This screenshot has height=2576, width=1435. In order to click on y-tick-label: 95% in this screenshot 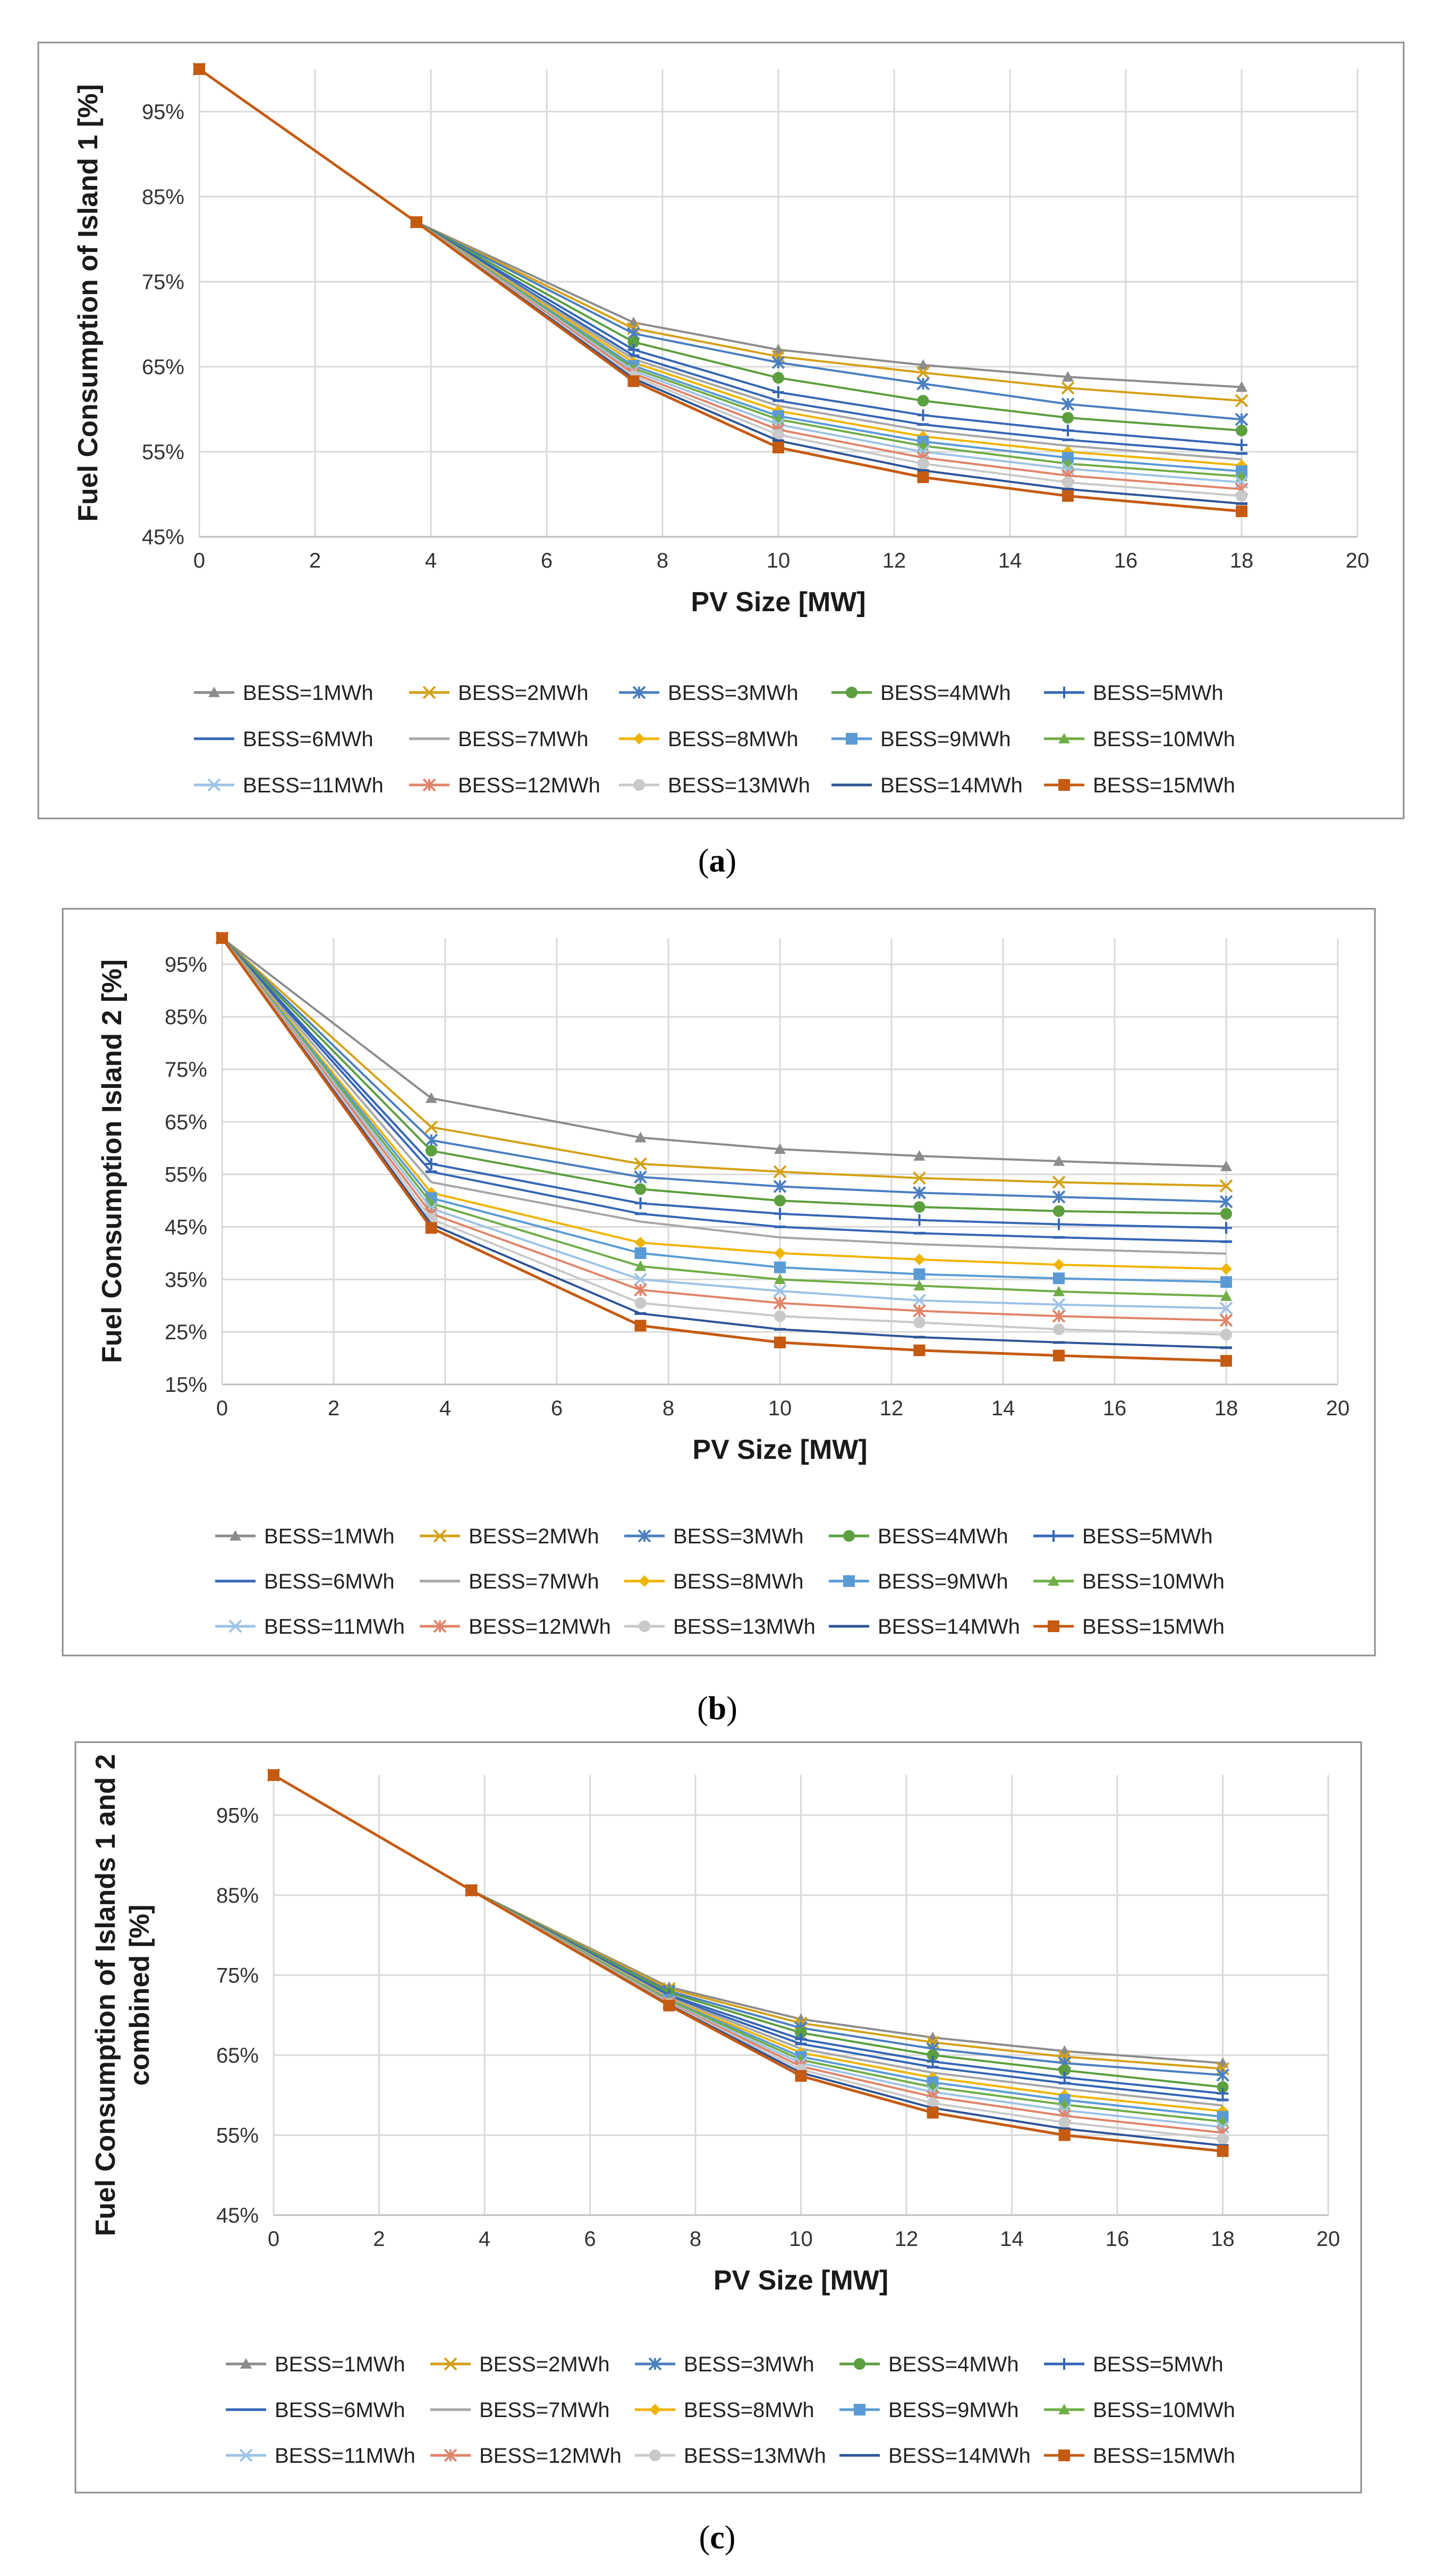, I will do `click(163, 112)`.